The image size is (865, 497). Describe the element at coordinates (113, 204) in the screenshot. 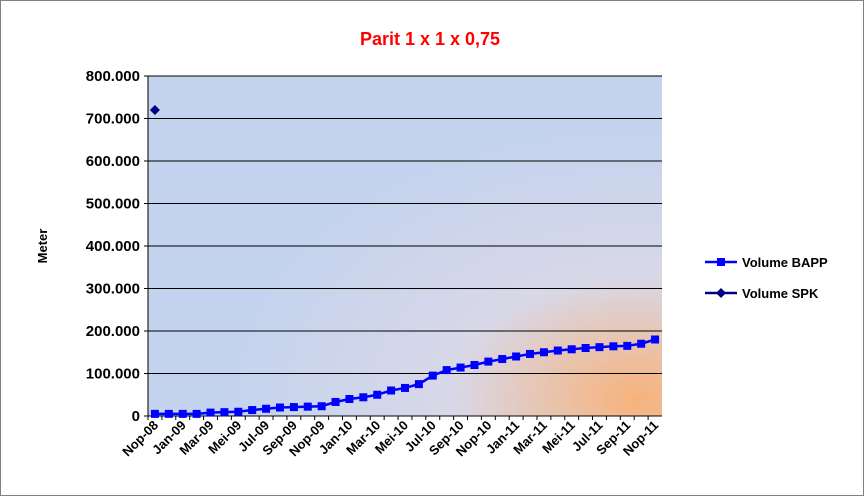

I see `y-tick-label: 500.000` at that location.